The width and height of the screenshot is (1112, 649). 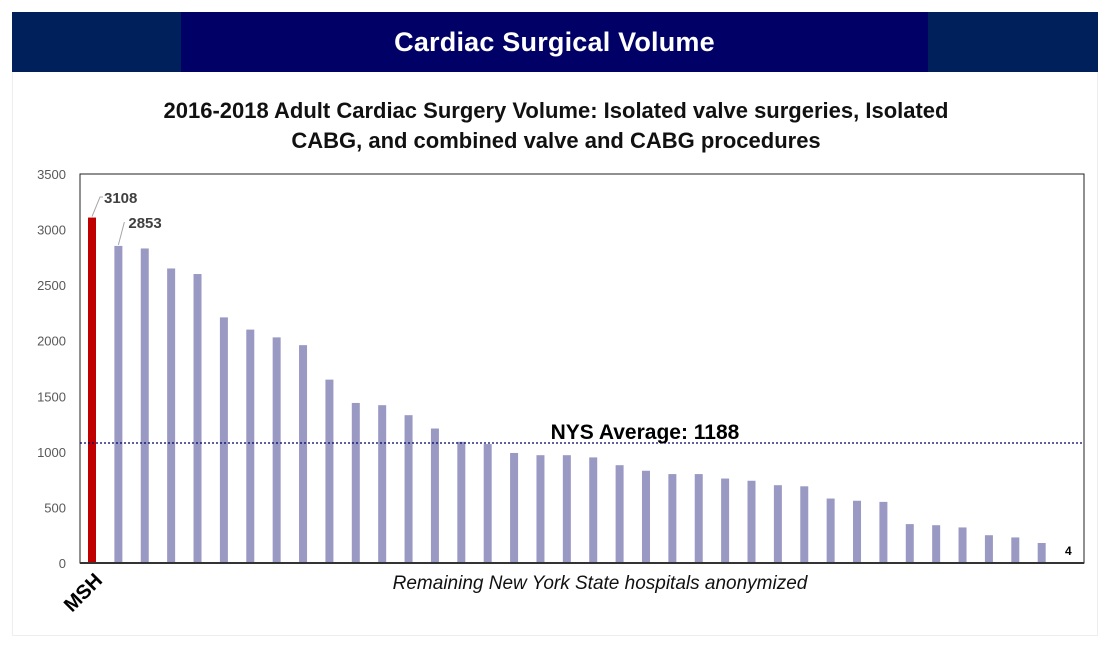 I want to click on page-title: Cardiac Surgical Volume, so click(x=554, y=41).